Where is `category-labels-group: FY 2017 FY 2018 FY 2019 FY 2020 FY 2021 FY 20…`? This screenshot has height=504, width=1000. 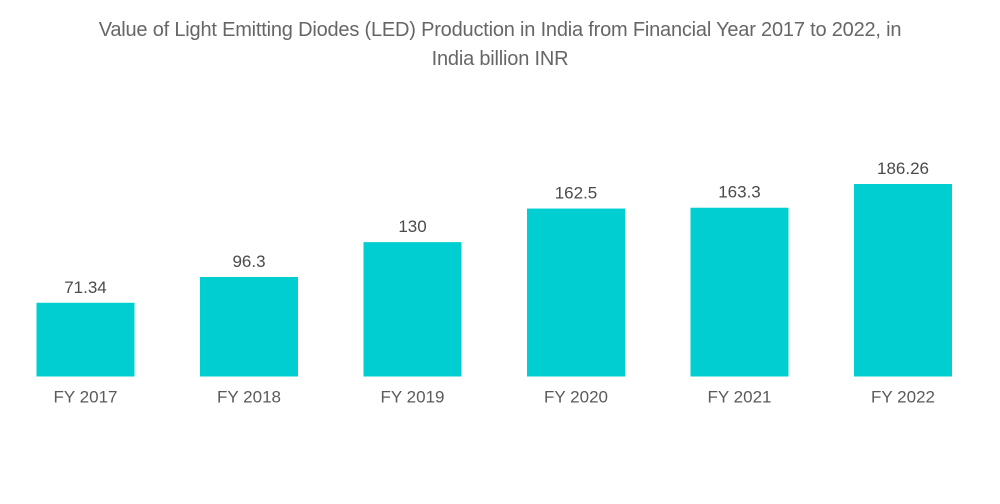
category-labels-group: FY 2017 FY 2018 FY 2019 FY 2020 FY 2021 FY 20… is located at coordinates (494, 397).